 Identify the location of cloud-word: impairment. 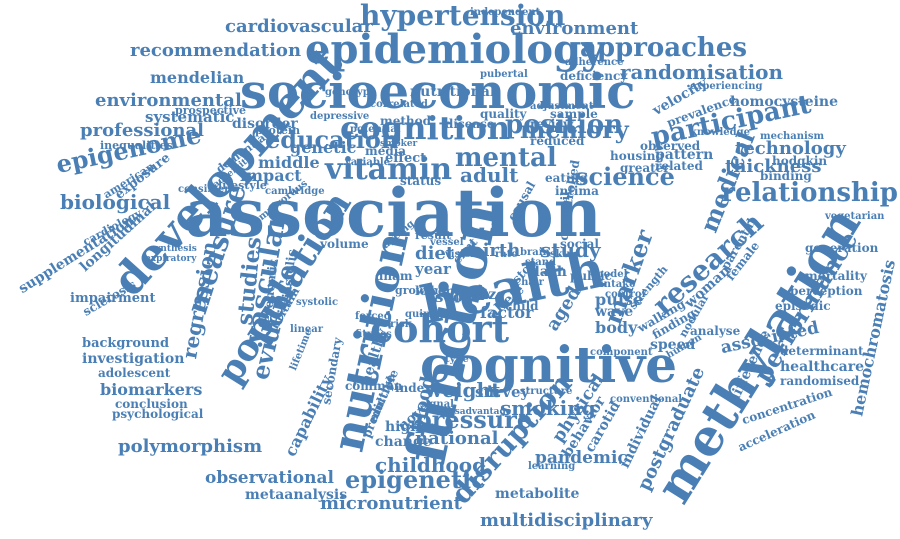
(113, 298).